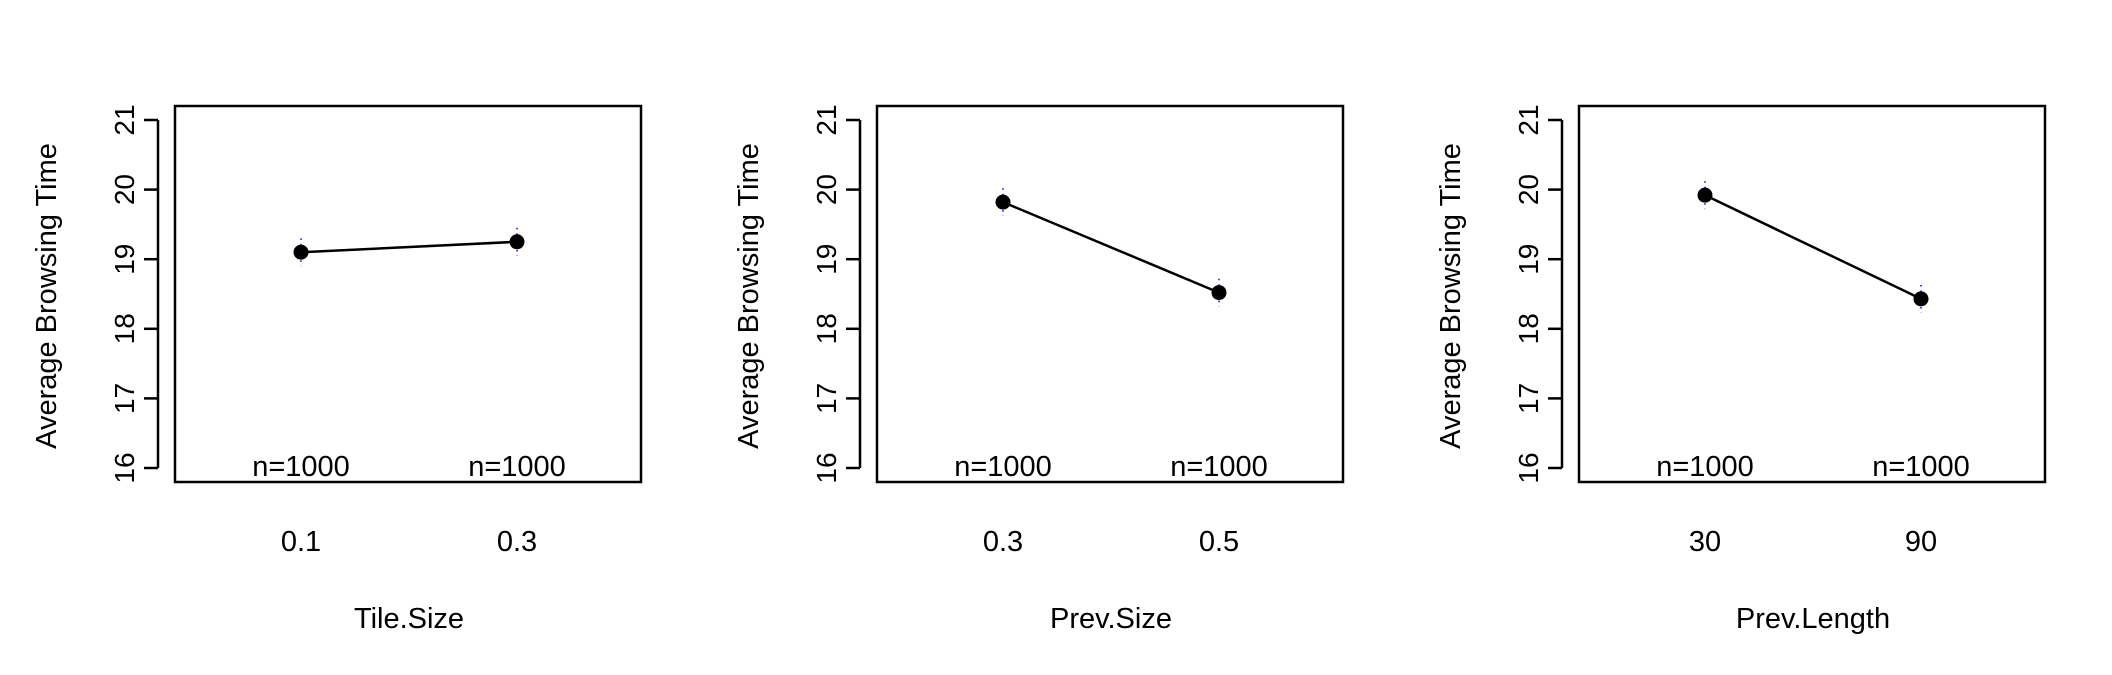 Image resolution: width=2112 pixels, height=675 pixels. Describe the element at coordinates (409, 619) in the screenshot. I see `x-axis-label: Tile.Size` at that location.